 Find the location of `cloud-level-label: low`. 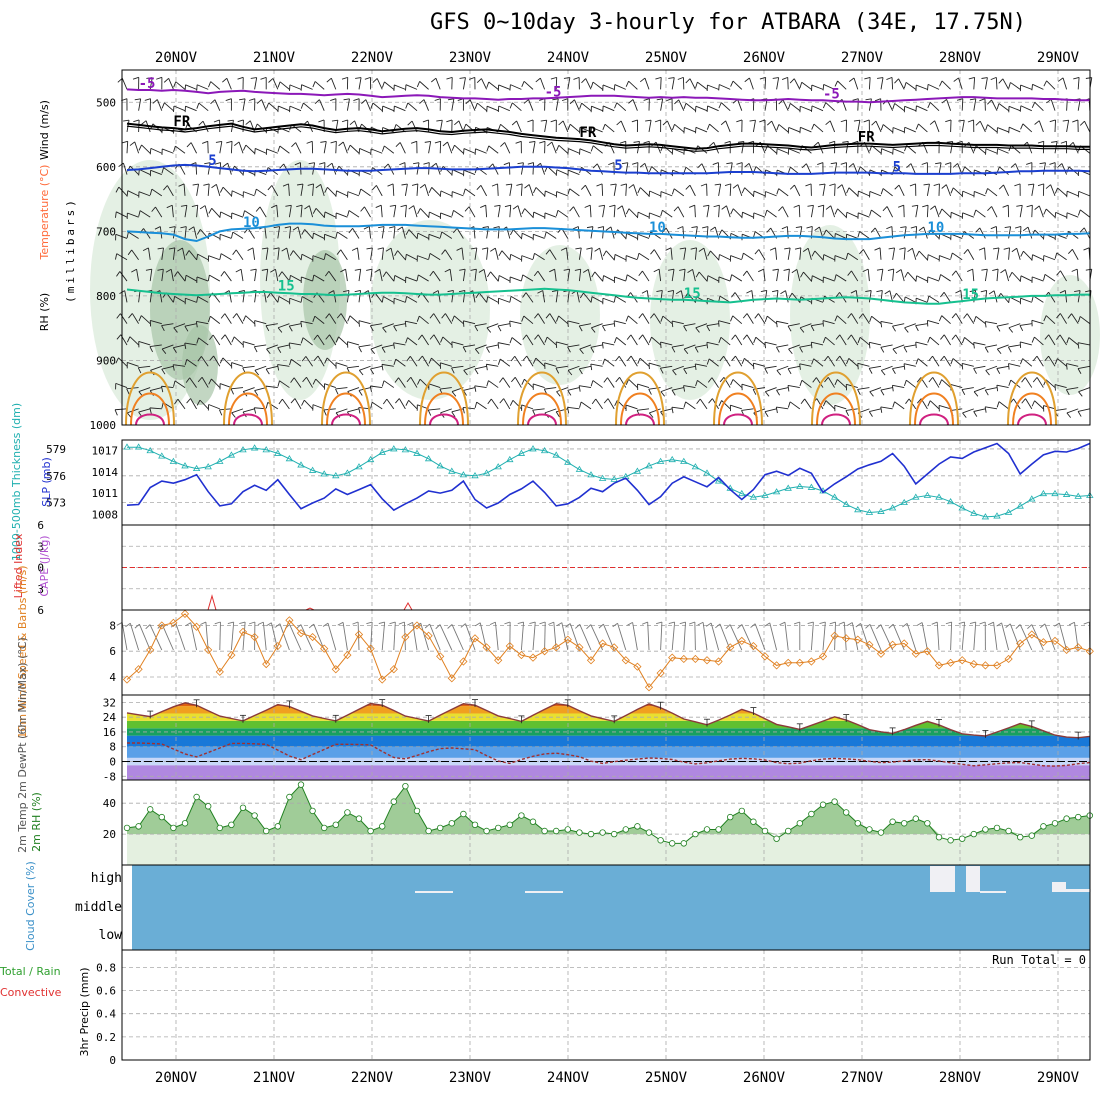

cloud-level-label: low is located at coordinates (111, 935).